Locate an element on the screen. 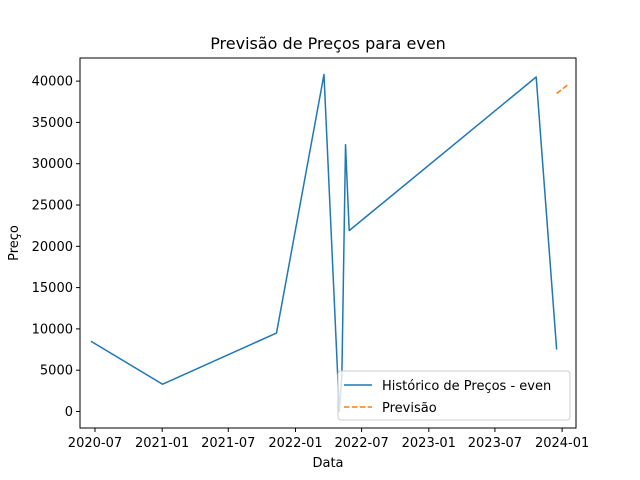 The width and height of the screenshot is (640, 480). x-tick-label: 2024-01 is located at coordinates (562, 443).